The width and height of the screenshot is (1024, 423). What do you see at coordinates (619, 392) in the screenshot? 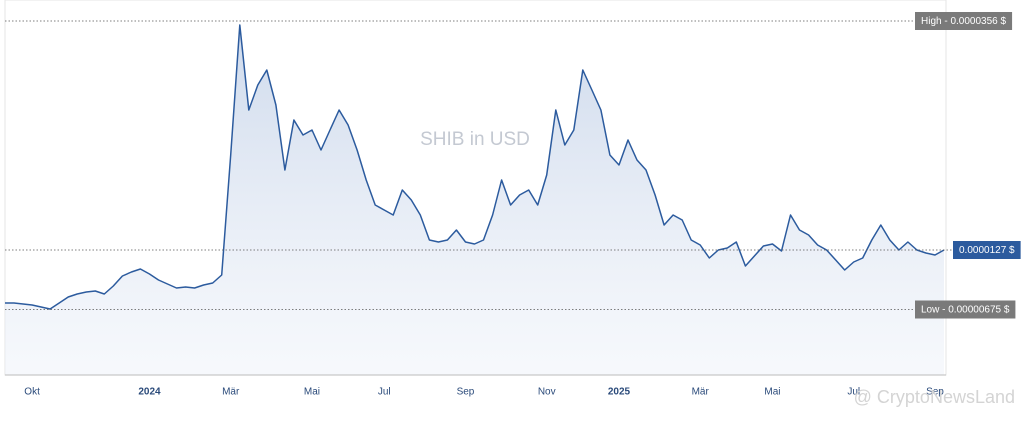
I see `x-tick-label: 2025` at bounding box center [619, 392].